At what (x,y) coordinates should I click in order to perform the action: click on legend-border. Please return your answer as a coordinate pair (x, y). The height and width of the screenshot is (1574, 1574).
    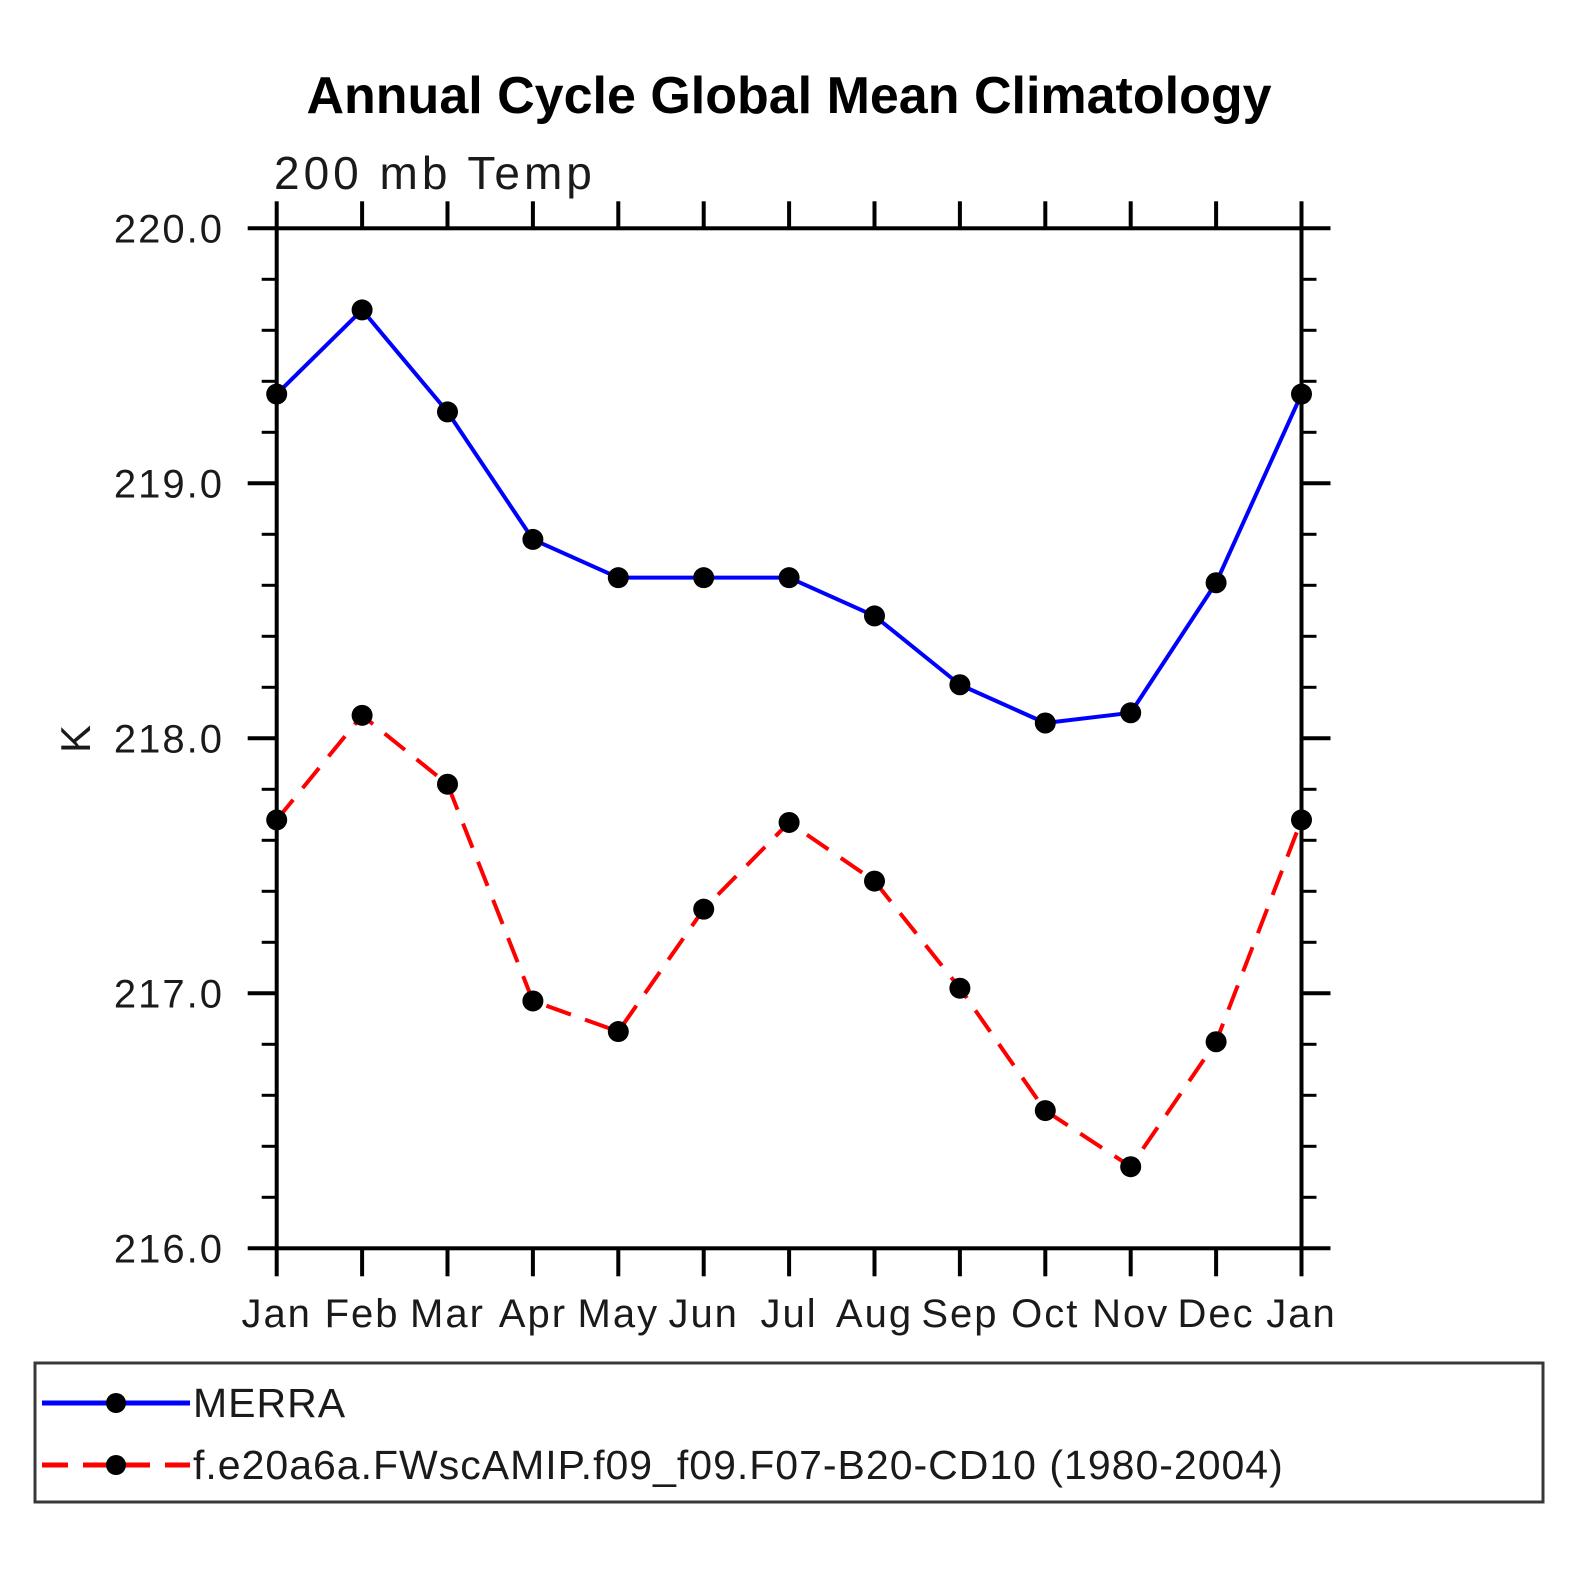
    Looking at the image, I should click on (789, 1432).